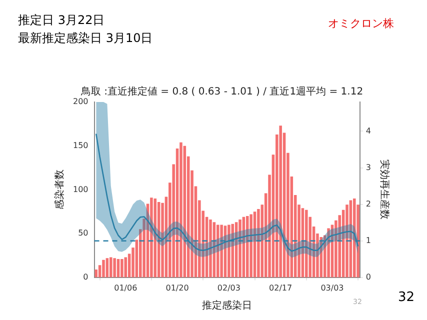 The image size is (427, 320). Describe the element at coordinates (80, 189) in the screenshot. I see `y-tick-label: 100` at that location.